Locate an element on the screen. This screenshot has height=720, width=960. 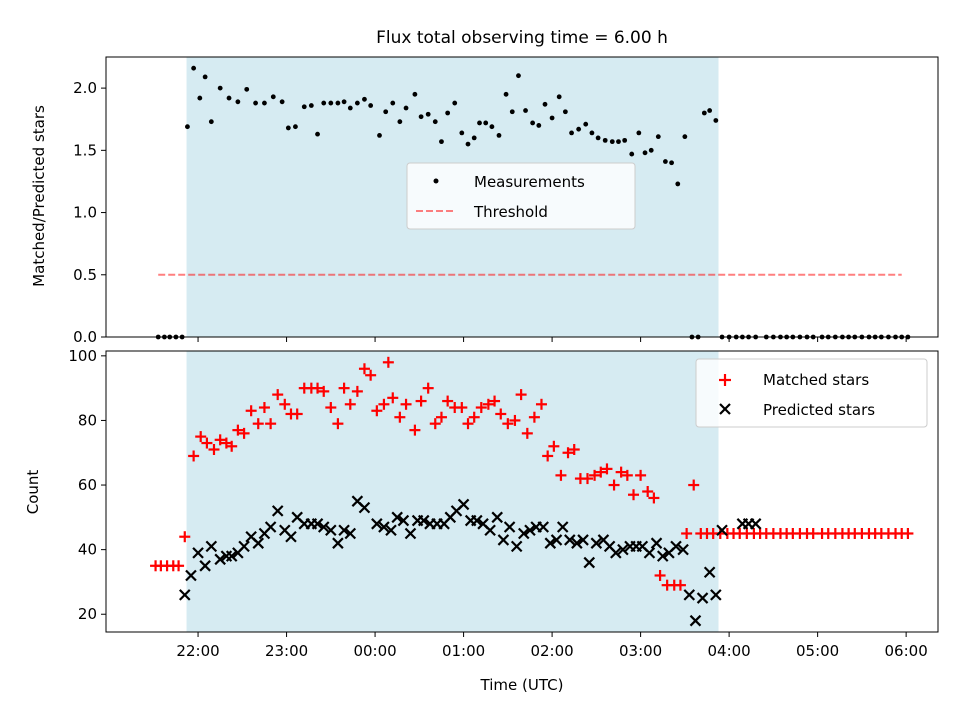
legend-marker-predicted is located at coordinates (725, 409).